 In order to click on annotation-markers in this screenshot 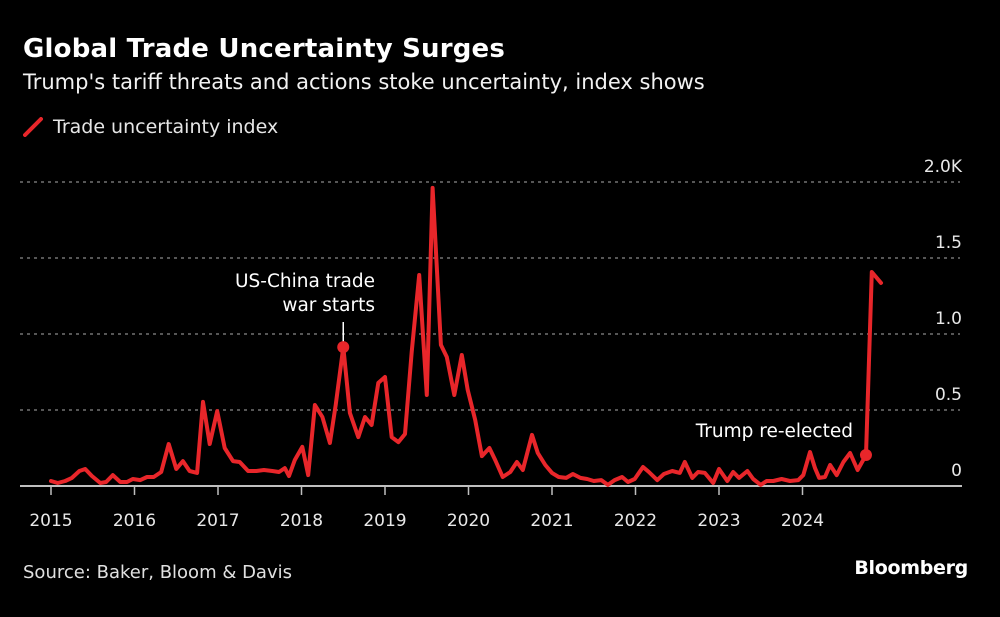, I will do `click(604, 401)`.